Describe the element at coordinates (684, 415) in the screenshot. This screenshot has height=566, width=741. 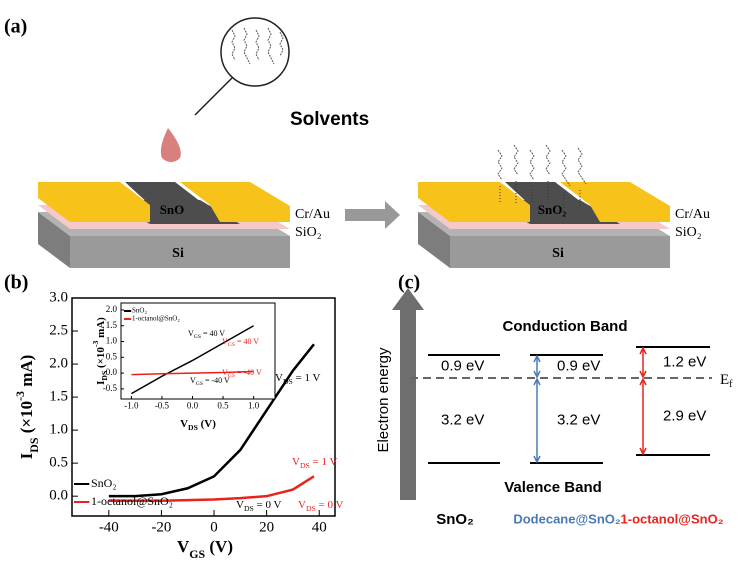
I see `gap-label: 2.9 eV` at that location.